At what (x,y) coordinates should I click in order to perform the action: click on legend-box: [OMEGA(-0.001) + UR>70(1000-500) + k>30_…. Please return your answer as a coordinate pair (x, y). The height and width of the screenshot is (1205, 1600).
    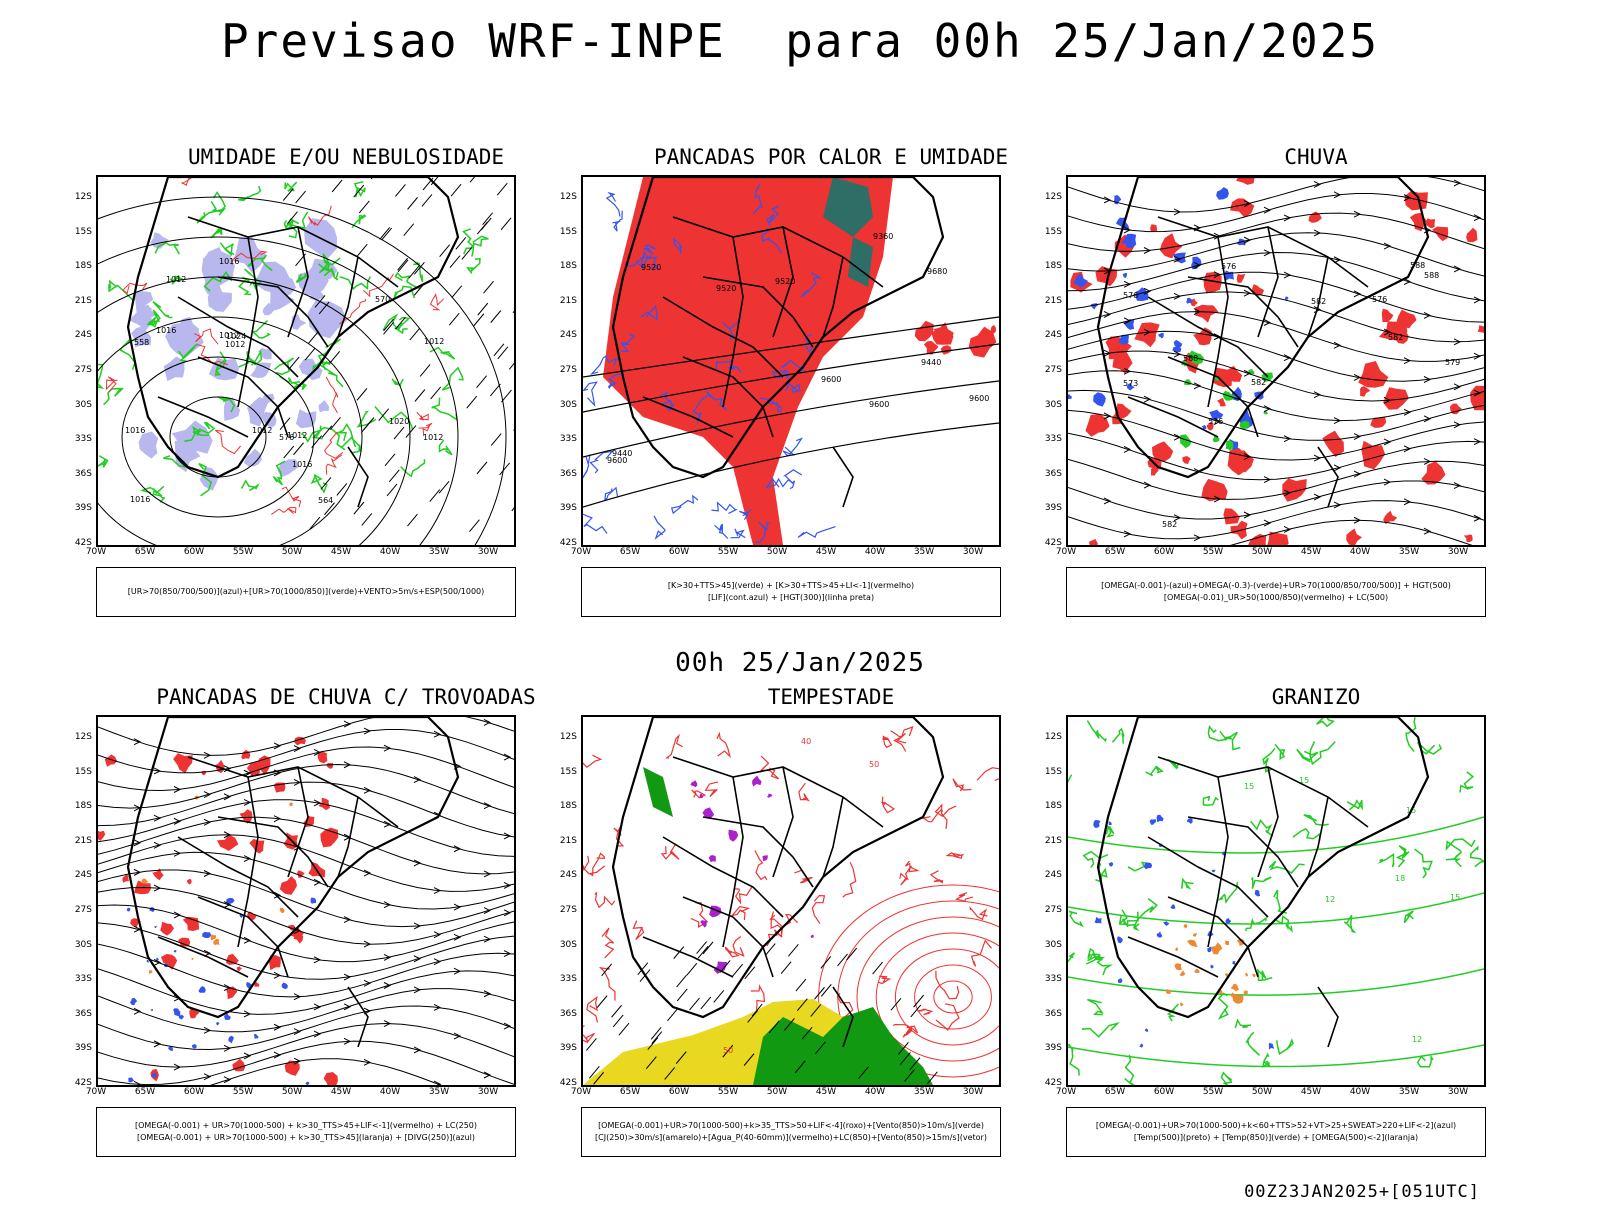
    Looking at the image, I should click on (306, 1132).